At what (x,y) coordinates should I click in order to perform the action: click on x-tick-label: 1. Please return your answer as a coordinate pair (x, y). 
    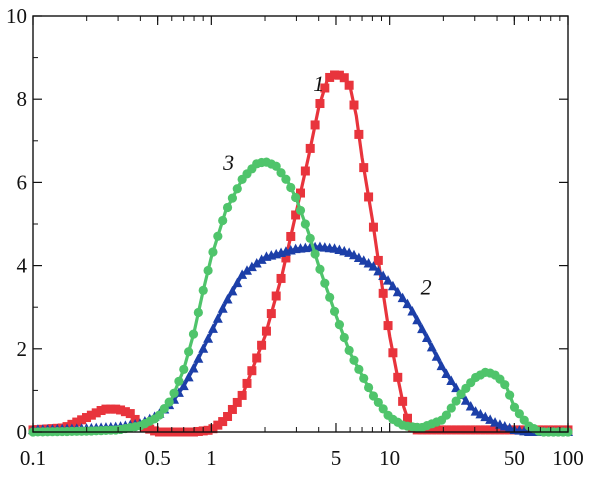
    Looking at the image, I should click on (211, 458).